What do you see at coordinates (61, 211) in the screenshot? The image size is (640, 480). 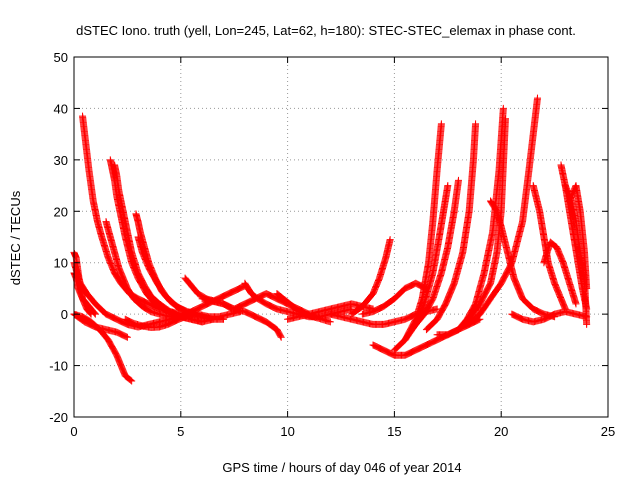 I see `y-tick-label: 20` at bounding box center [61, 211].